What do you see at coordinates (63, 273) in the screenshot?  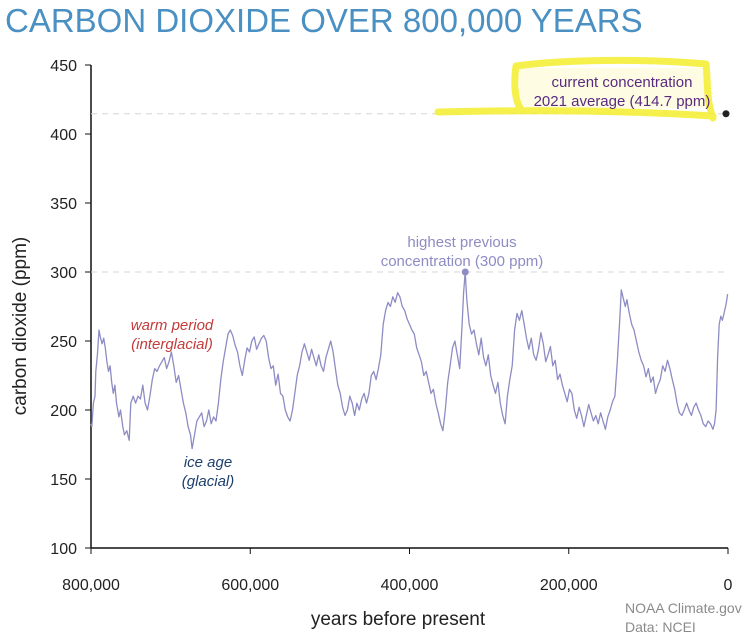 I see `y-tick-label: 300` at bounding box center [63, 273].